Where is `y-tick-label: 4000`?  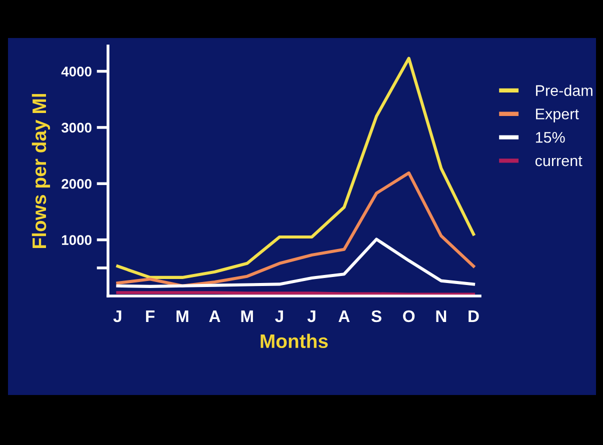
y-tick-label: 4000 is located at coordinates (76, 71).